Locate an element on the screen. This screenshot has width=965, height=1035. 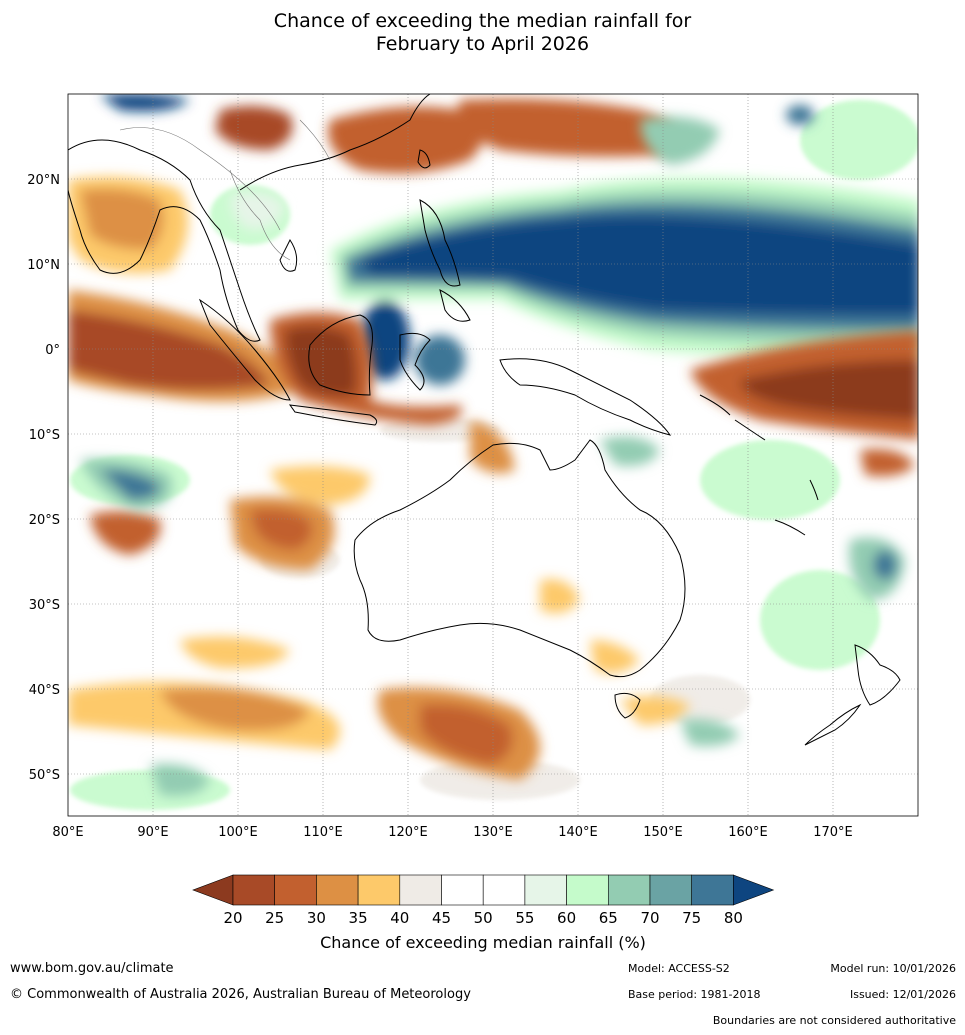
colorbar-tick-label: 20 is located at coordinates (232, 918).